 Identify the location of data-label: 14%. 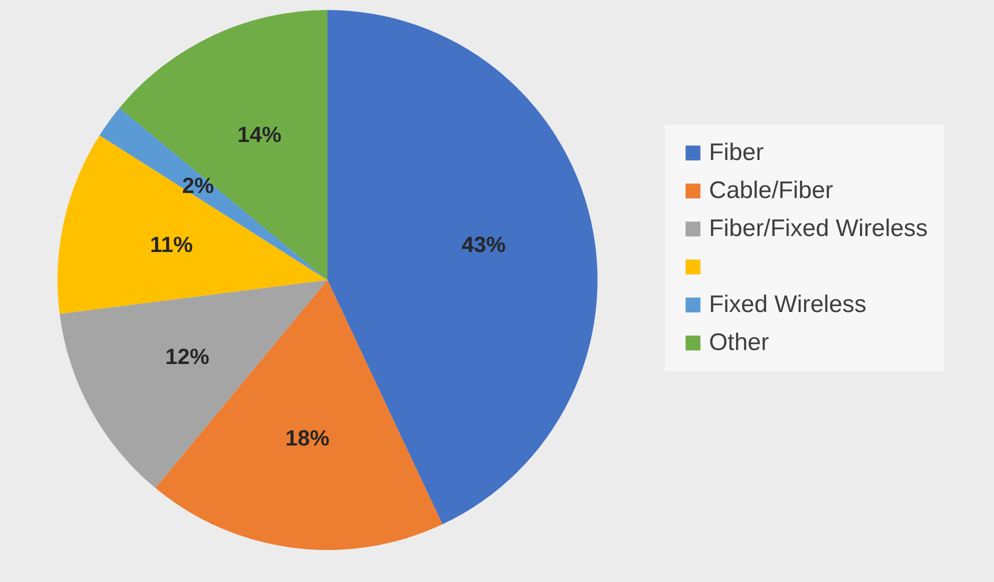
(259, 135).